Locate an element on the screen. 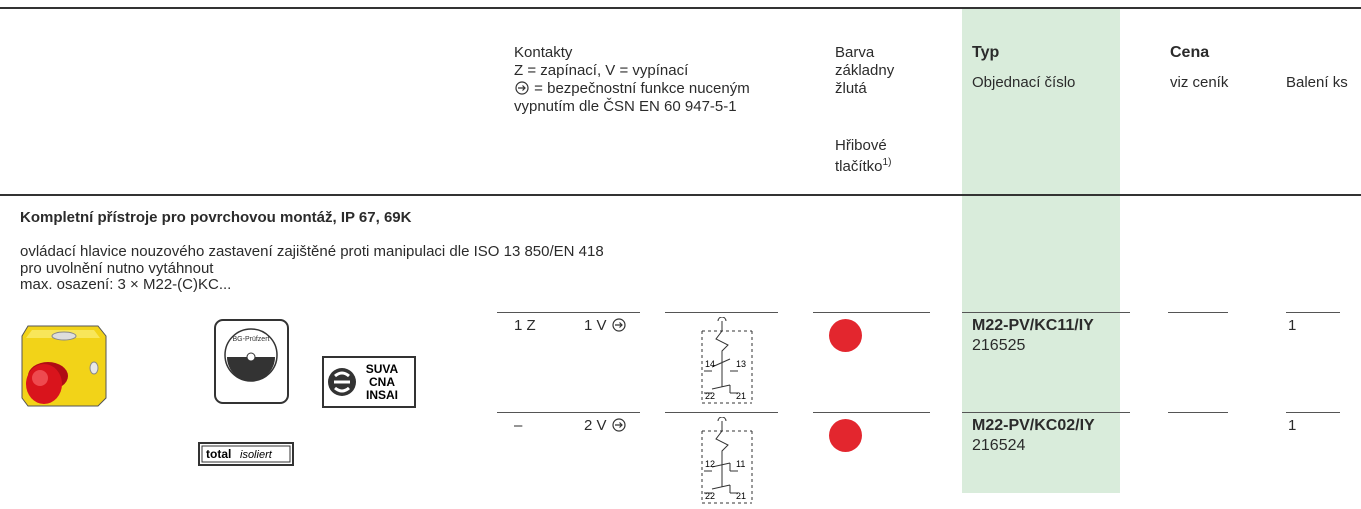 This screenshot has width=1361, height=509. logo-text: total is located at coordinates (218, 454).